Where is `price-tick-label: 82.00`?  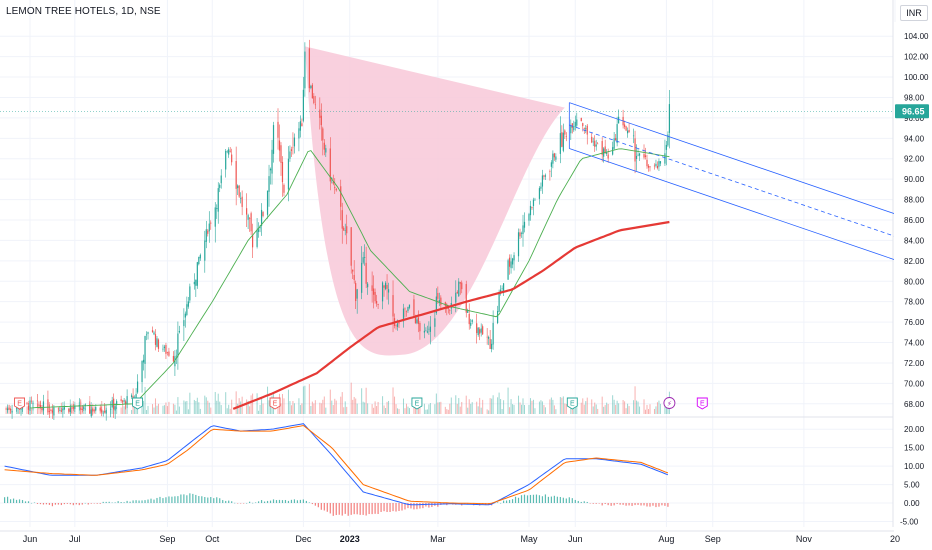
price-tick-label: 82.00 is located at coordinates (914, 261).